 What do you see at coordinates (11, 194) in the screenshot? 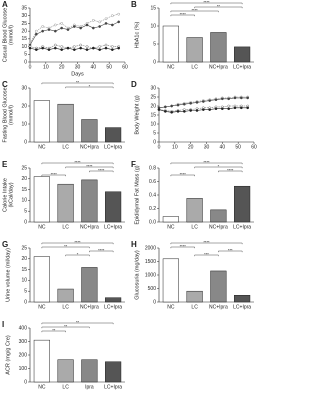
I see `y-axis-label: (kCal/day)` at bounding box center [11, 194].